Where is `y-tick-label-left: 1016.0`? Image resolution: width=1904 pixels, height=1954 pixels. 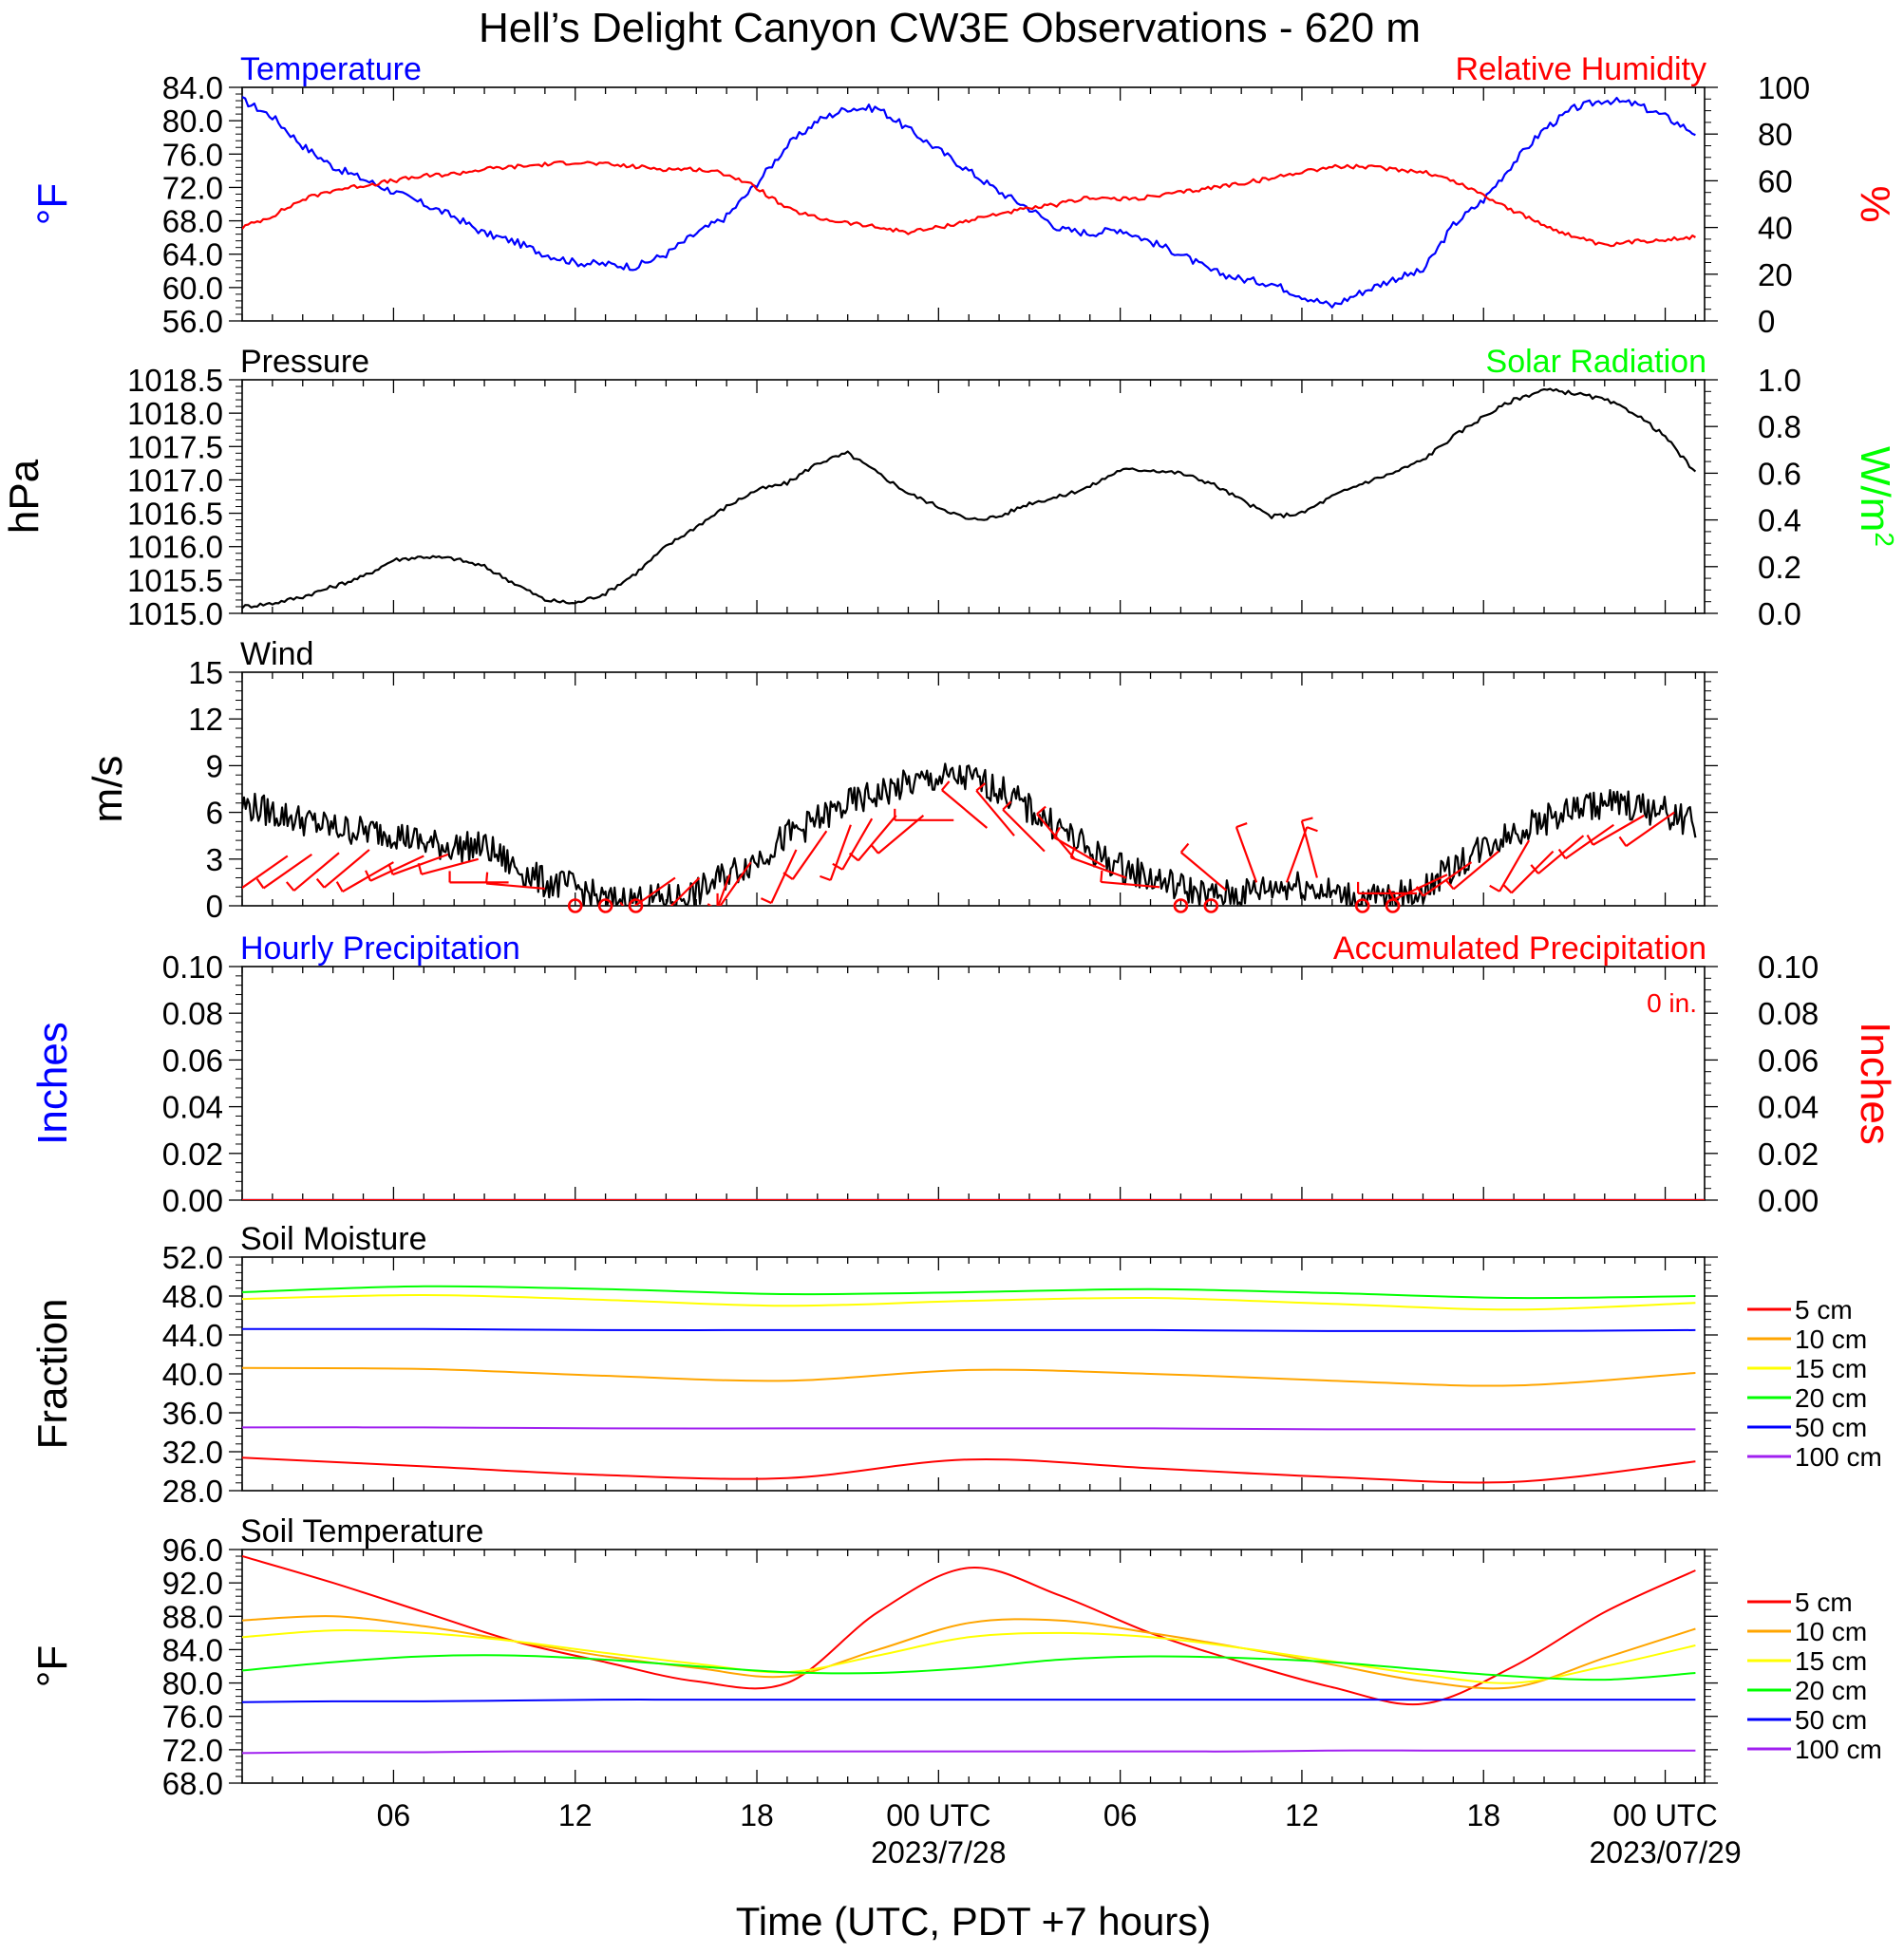 y-tick-label-left: 1016.0 is located at coordinates (175, 547).